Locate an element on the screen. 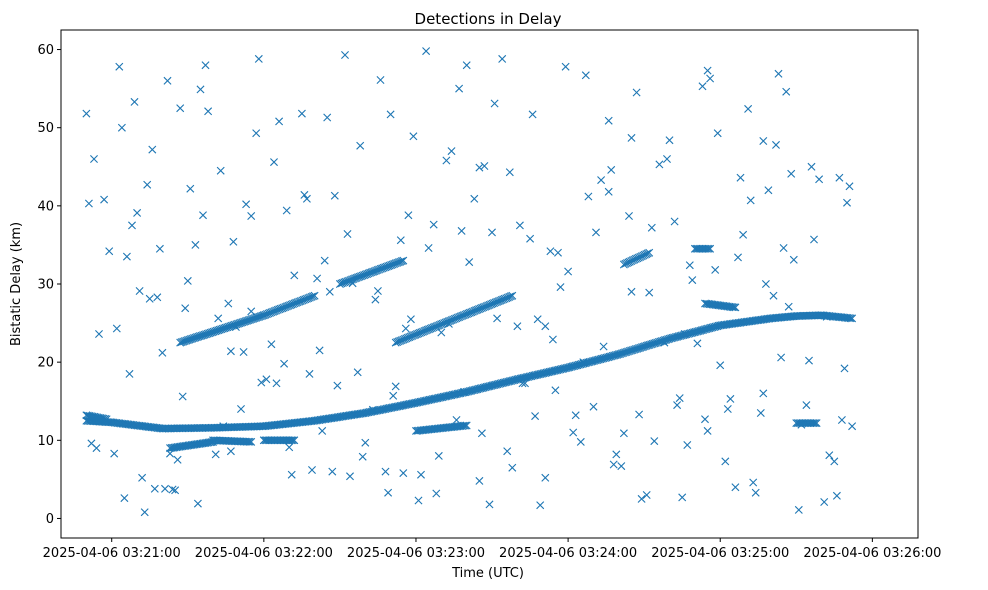 The image size is (988, 590). x-tick-label: 2025-04-06 03:22:00 is located at coordinates (264, 553).